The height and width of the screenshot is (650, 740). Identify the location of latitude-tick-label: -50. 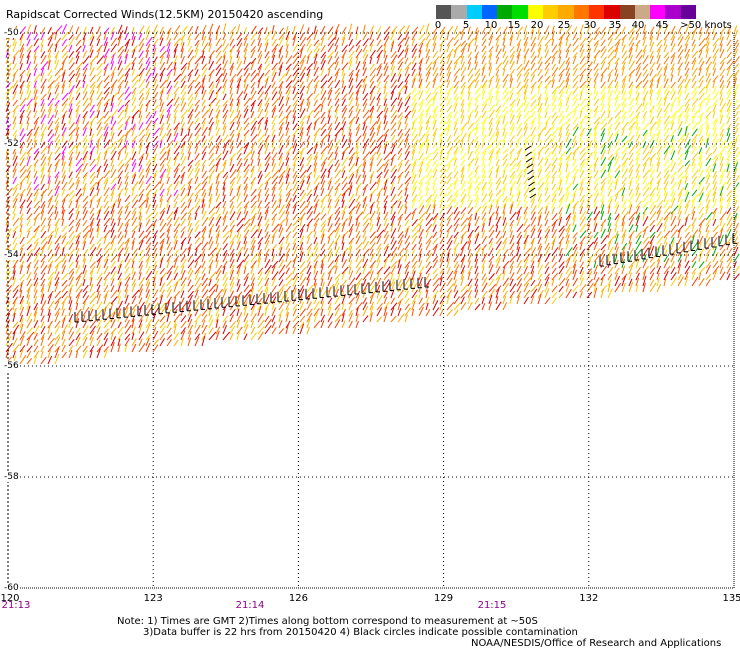
(11, 33).